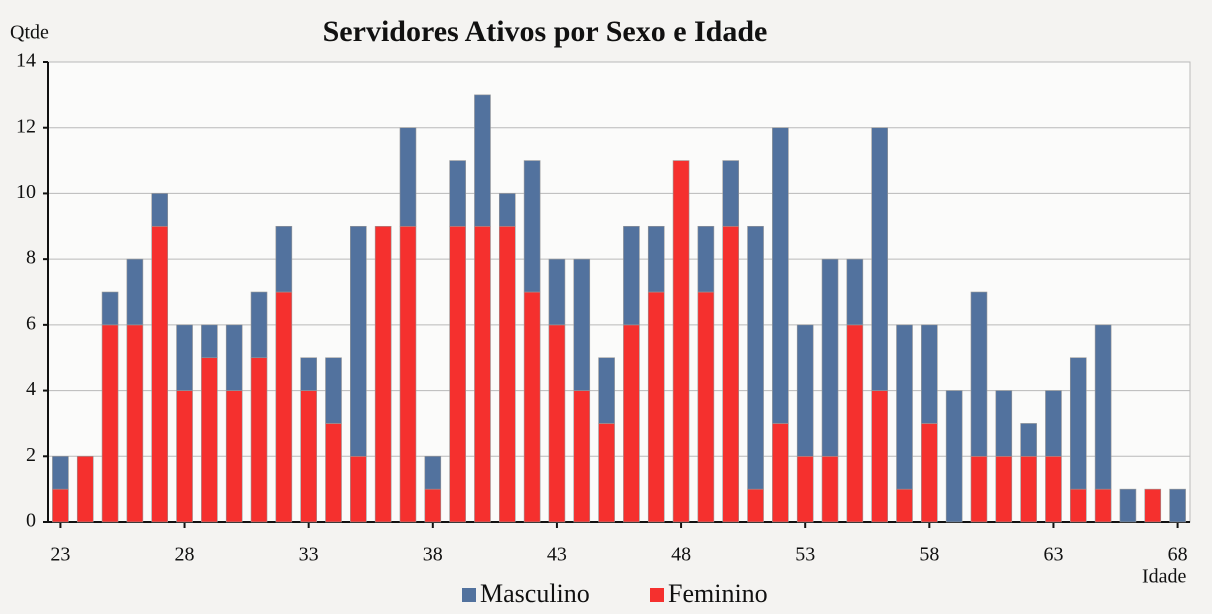  I want to click on x-tick-label: 33, so click(309, 555).